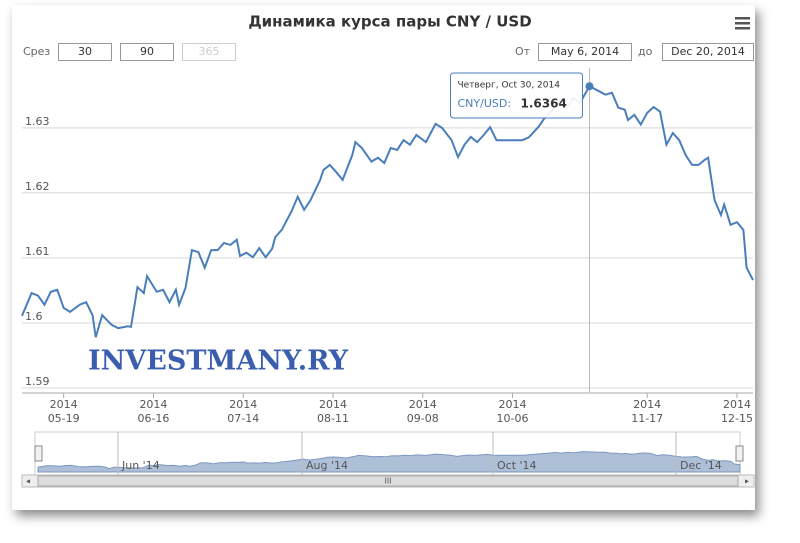  I want to click on scrollbar-thumb, so click(388, 481).